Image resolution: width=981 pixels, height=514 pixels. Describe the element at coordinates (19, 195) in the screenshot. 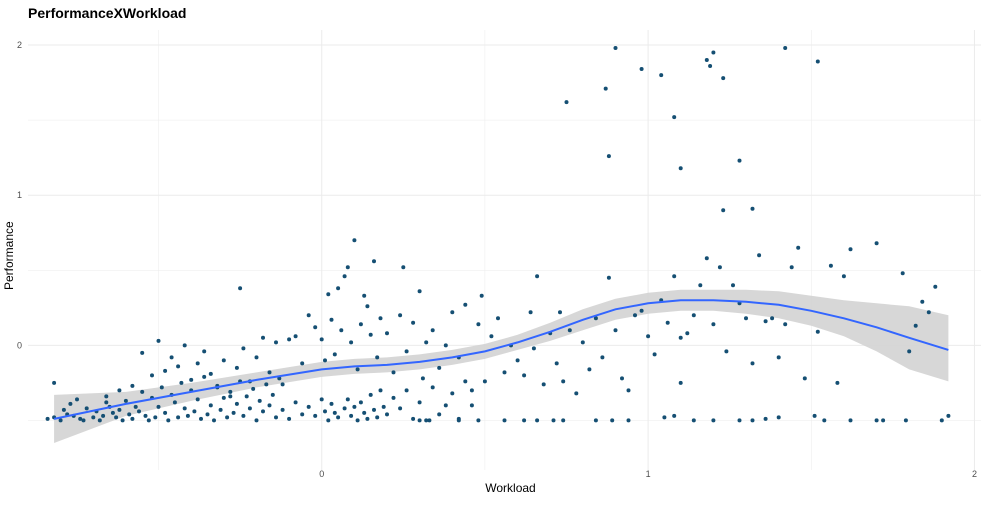

I see `y-tick-label: 1` at that location.